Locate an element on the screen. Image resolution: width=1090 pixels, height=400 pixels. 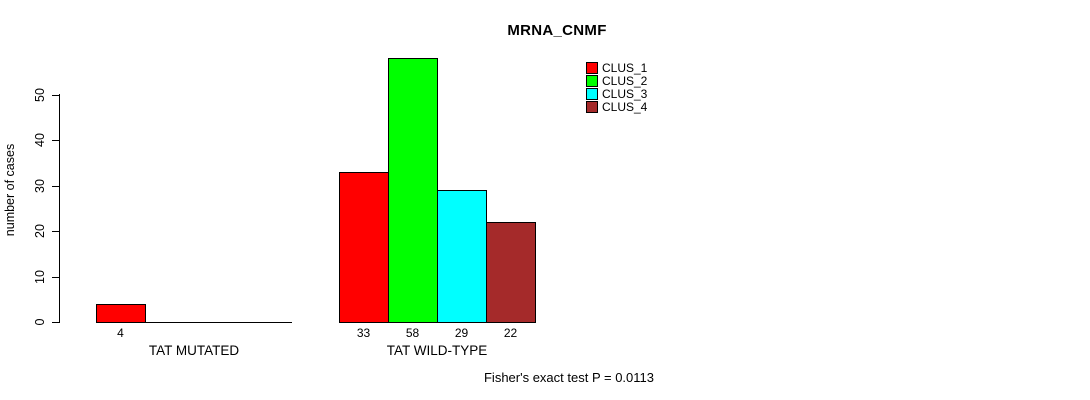
y-tick-label: 40 is located at coordinates (40, 140).